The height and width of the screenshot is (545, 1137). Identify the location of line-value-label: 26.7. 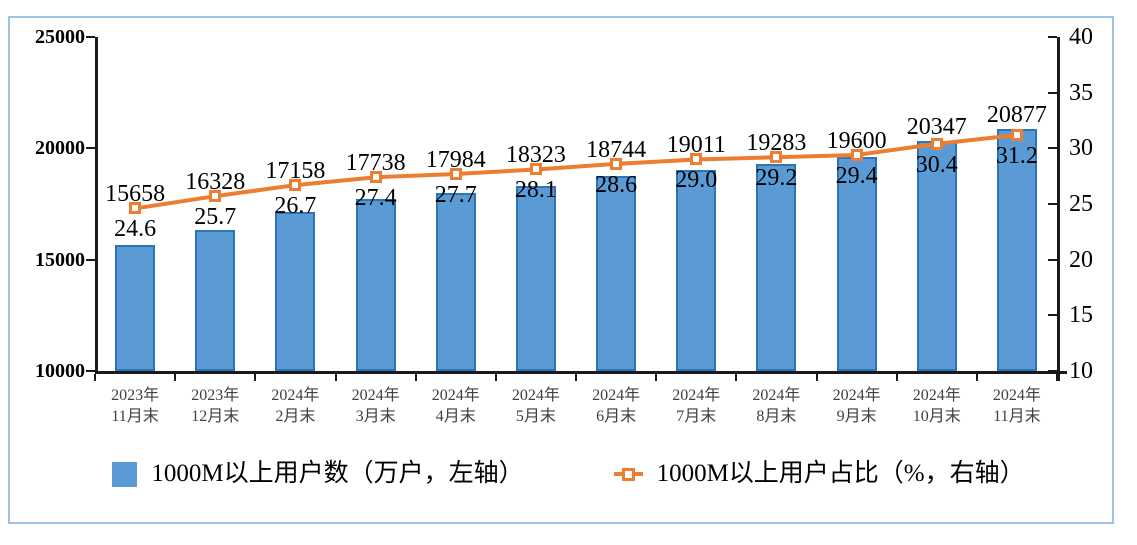
(295, 206).